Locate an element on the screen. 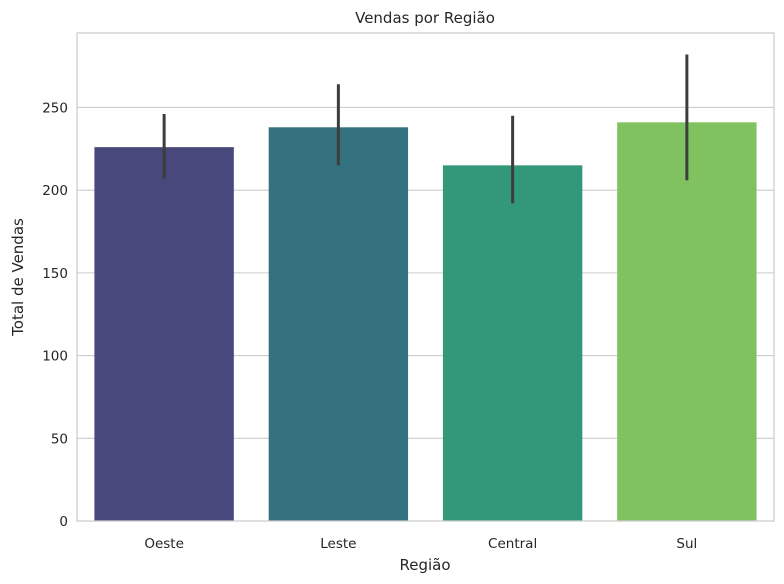  x-tick-label: Oeste is located at coordinates (164, 544).